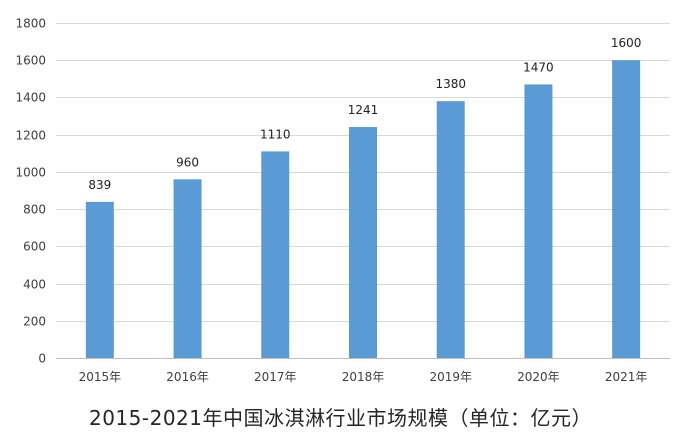  Describe the element at coordinates (626, 43) in the screenshot. I see `data-label: 1600` at that location.